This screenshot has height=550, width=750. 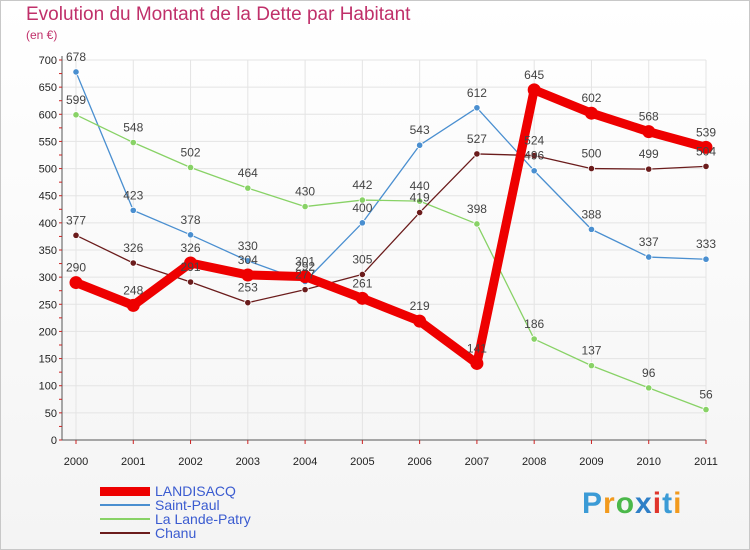 What do you see at coordinates (125, 505) in the screenshot?
I see `legend-swatch` at bounding box center [125, 505].